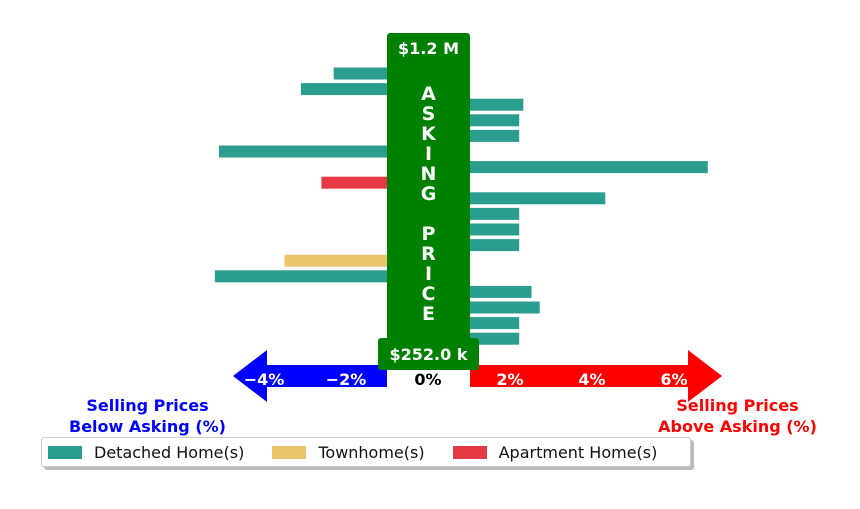 Image resolution: width=860 pixels, height=509 pixels. I want to click on band-letter: K, so click(429, 134).